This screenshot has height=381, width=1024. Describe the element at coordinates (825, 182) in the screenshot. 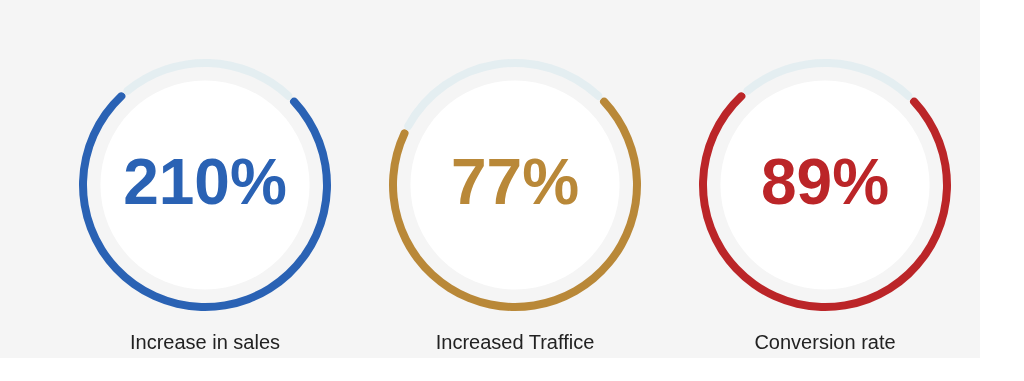

I see `text: 89%` at that location.